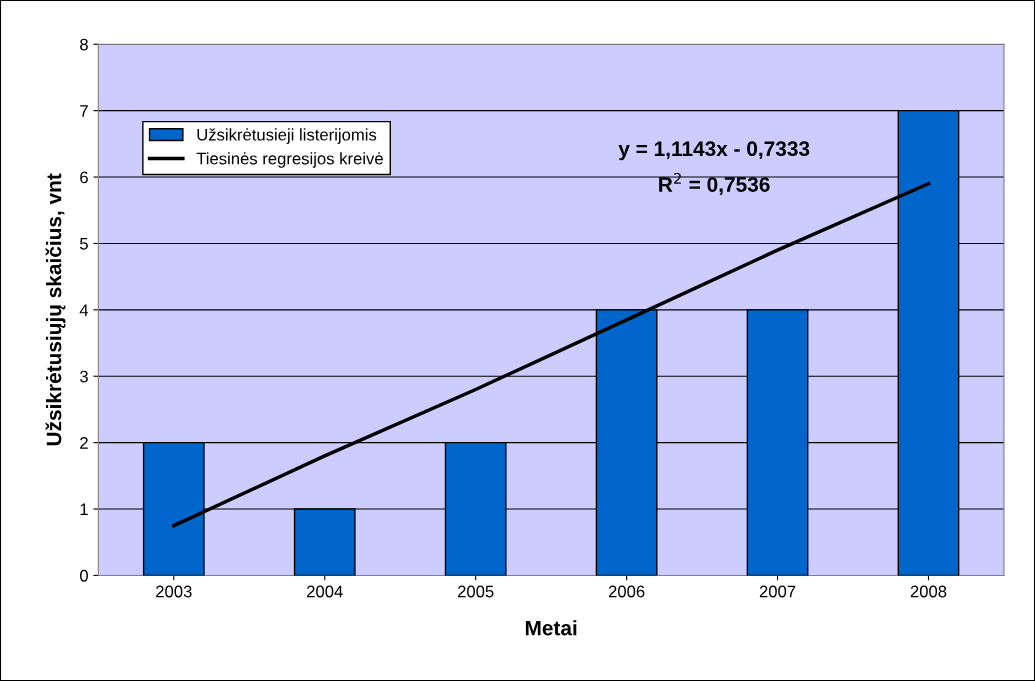 Image resolution: width=1035 pixels, height=681 pixels. Describe the element at coordinates (325, 591) in the screenshot. I see `x-tick-label: 2004` at that location.